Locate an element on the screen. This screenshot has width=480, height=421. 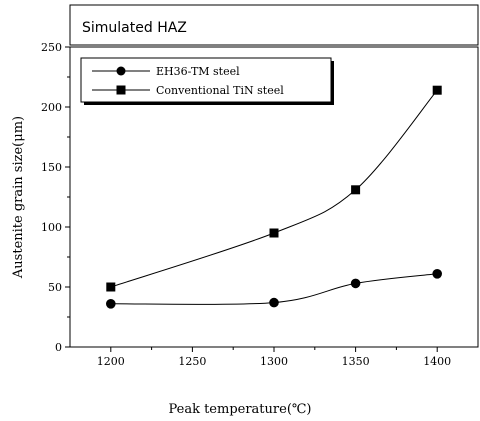
legend-marker-eh36 is located at coordinates (121, 71).